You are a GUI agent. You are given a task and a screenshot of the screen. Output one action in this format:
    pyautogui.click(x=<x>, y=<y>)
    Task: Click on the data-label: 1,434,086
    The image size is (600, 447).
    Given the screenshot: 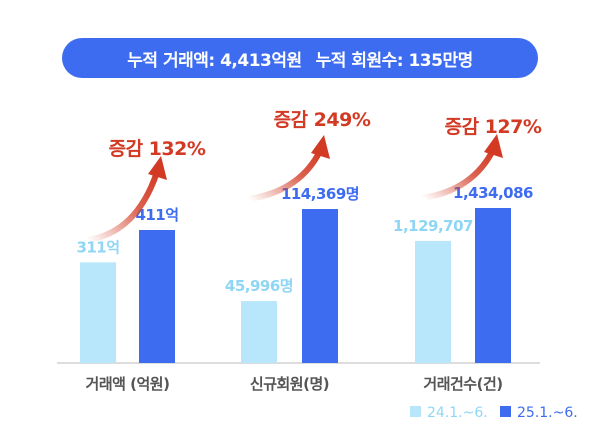 What is the action you would take?
    pyautogui.click(x=493, y=193)
    